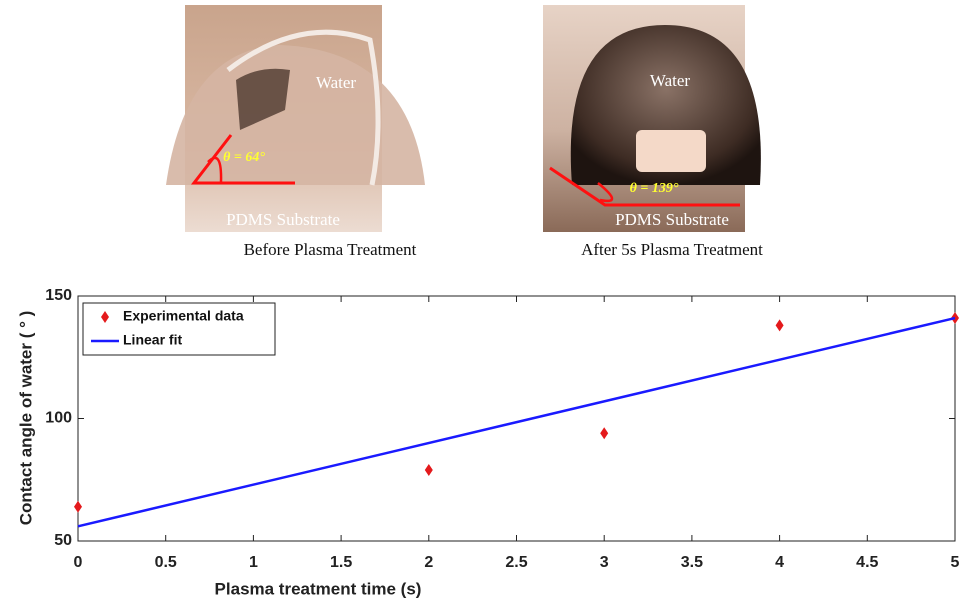 This screenshot has width=959, height=608. I want to click on legend-box, so click(179, 329).